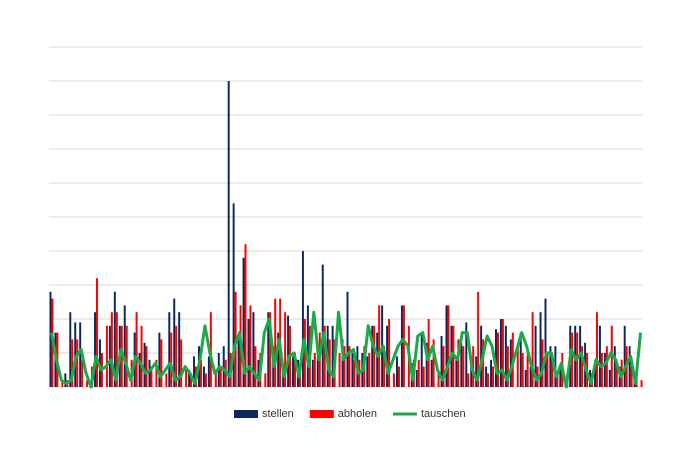 The height and width of the screenshot is (471, 692). What do you see at coordinates (443, 414) in the screenshot?
I see `legend-label: tauschen` at bounding box center [443, 414].